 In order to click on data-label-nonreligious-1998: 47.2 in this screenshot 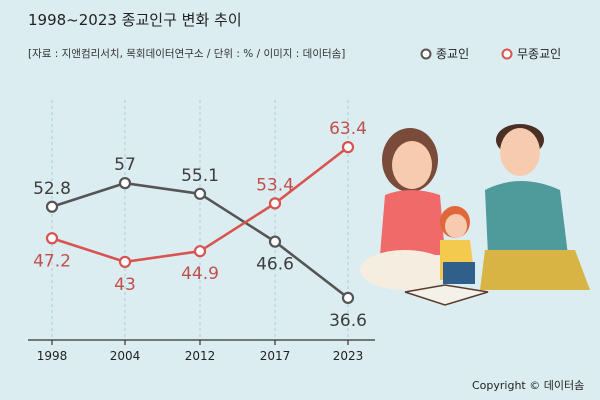, I will do `click(52, 261)`.